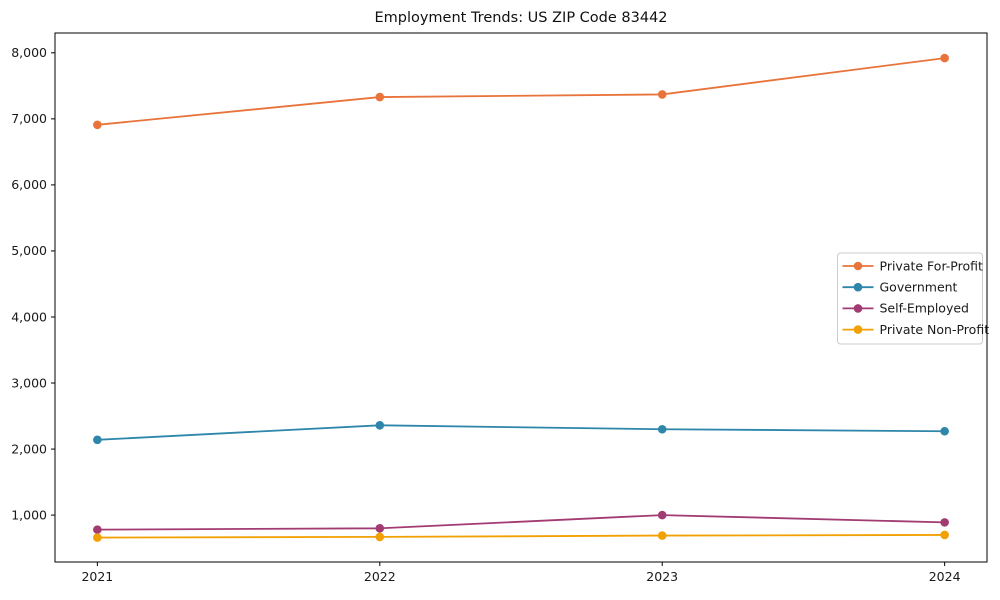 The width and height of the screenshot is (1000, 600). What do you see at coordinates (521, 522) in the screenshot?
I see `series-line-self-employed` at bounding box center [521, 522].